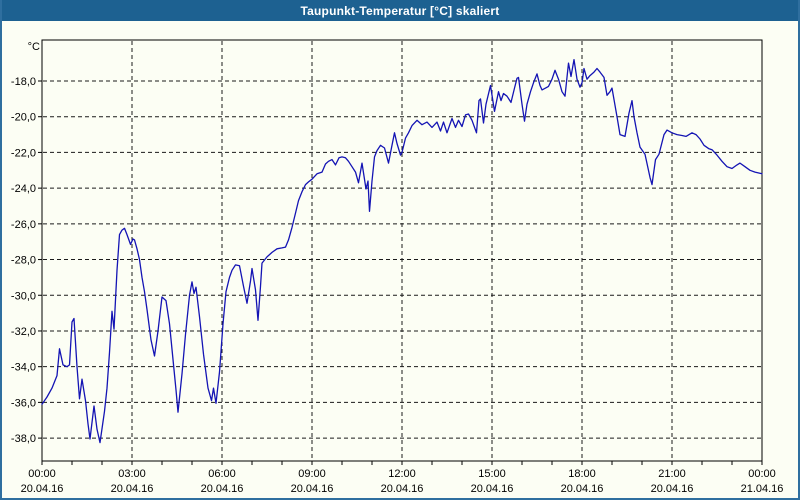 The height and width of the screenshot is (500, 800). Describe the element at coordinates (132, 474) in the screenshot. I see `x-tick-time-label: 03:00` at that location.